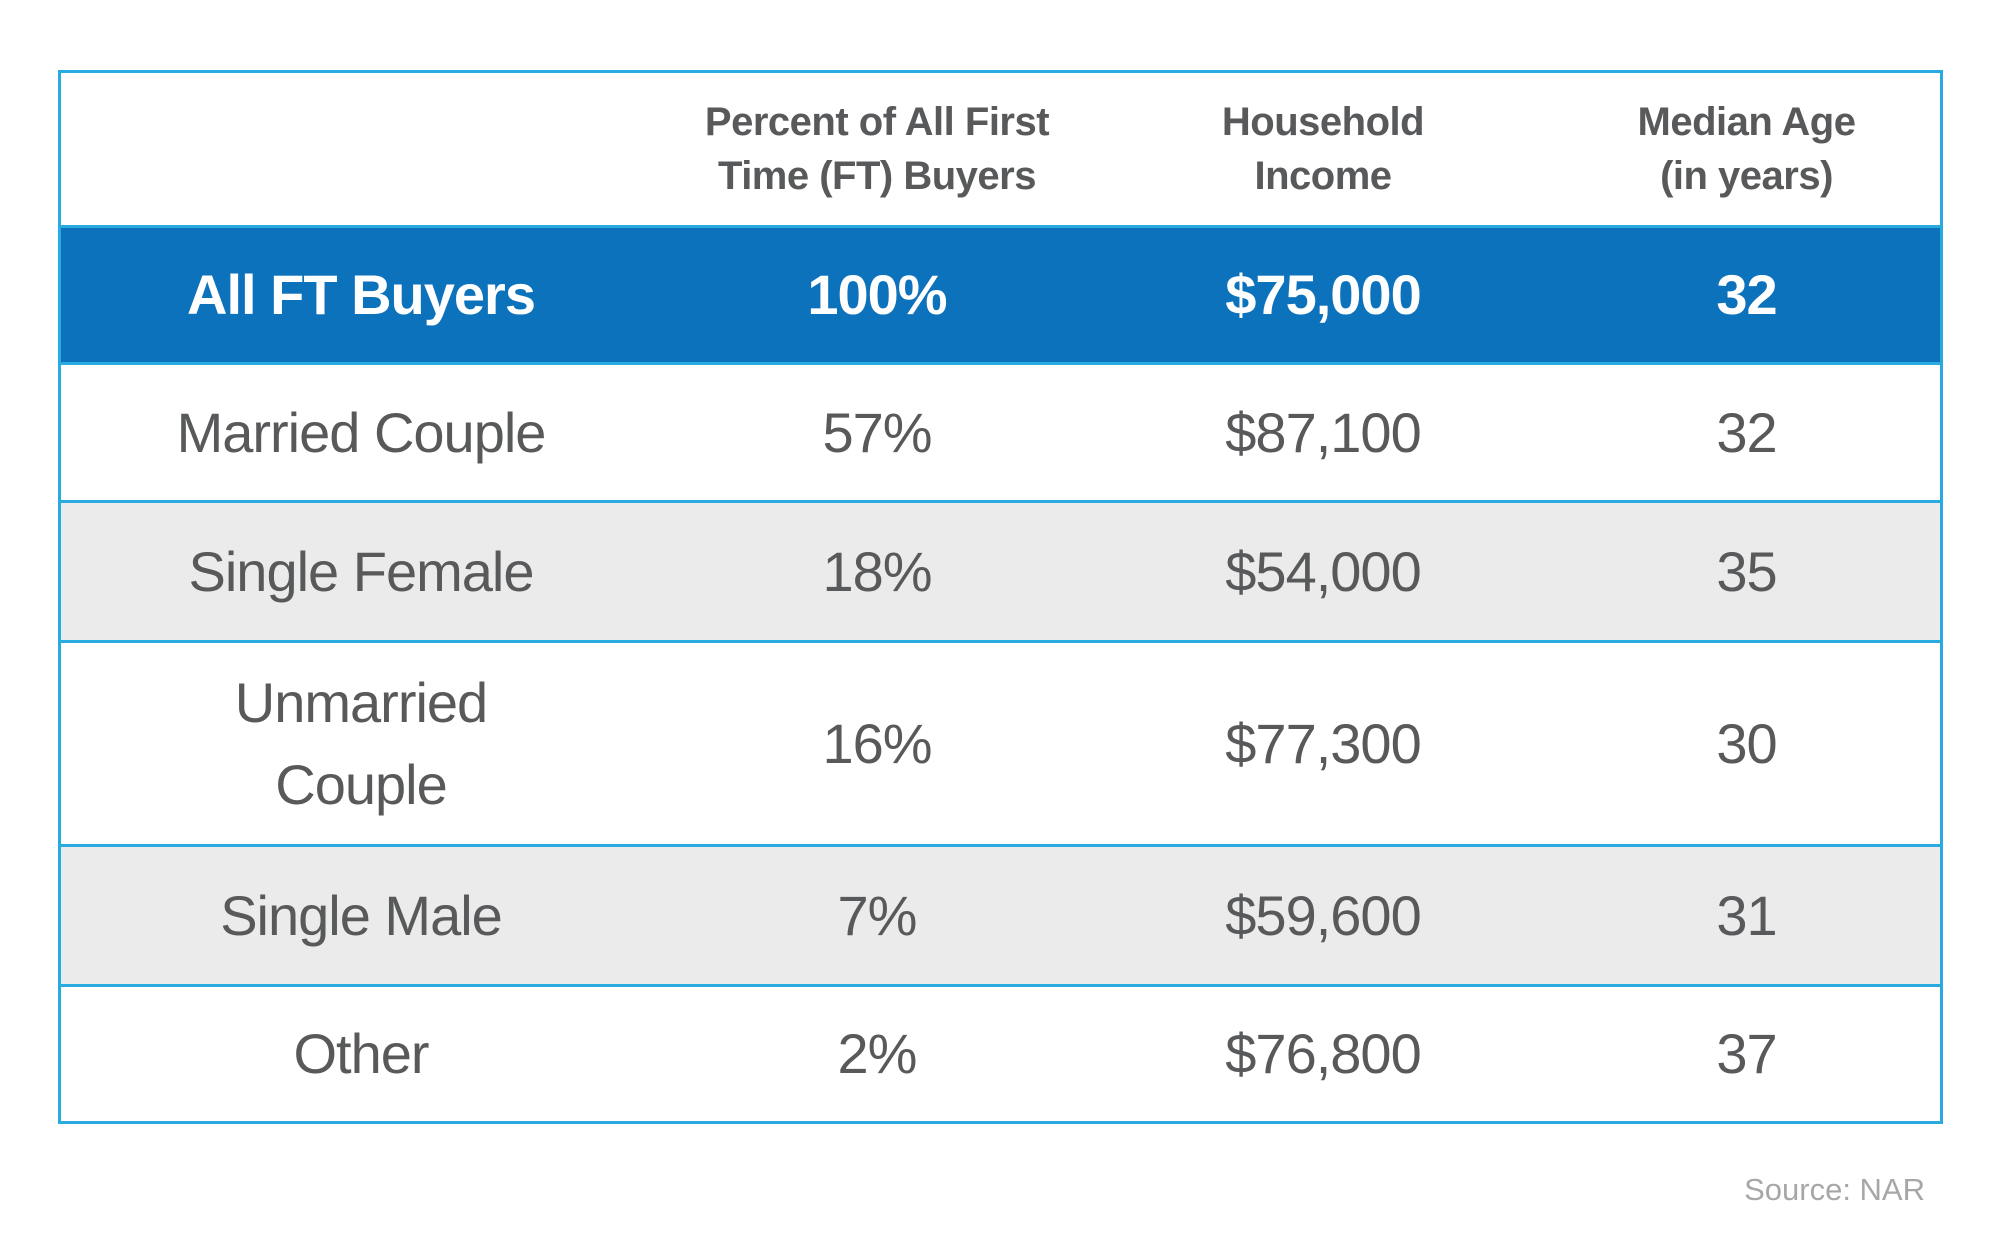 This screenshot has height=1243, width=2000. Describe the element at coordinates (1747, 149) in the screenshot. I see `header-cell-age: Median Age (in years)` at that location.